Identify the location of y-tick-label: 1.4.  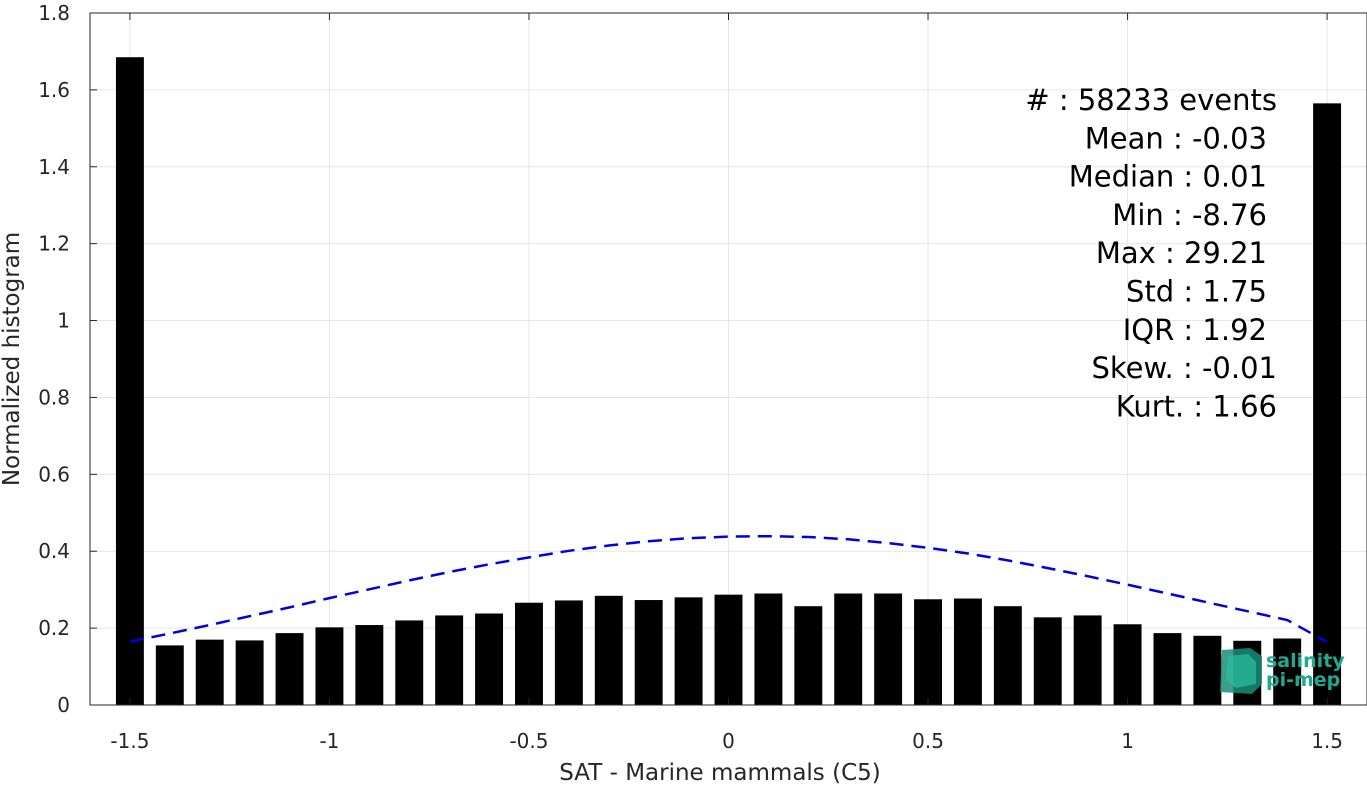
(54, 167).